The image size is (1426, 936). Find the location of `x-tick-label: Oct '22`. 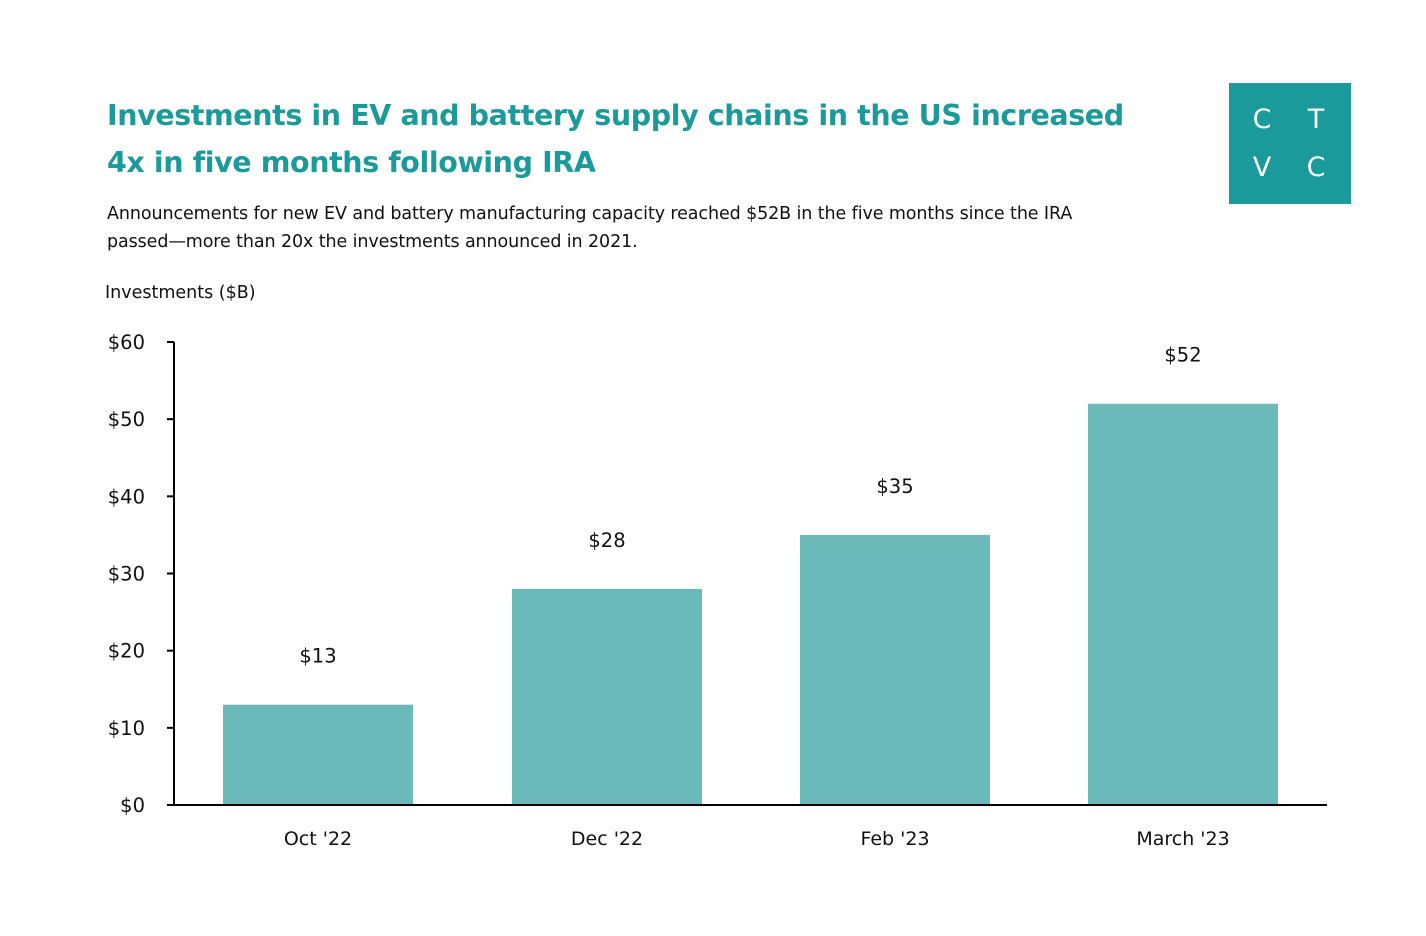

x-tick-label: Oct '22 is located at coordinates (318, 839).